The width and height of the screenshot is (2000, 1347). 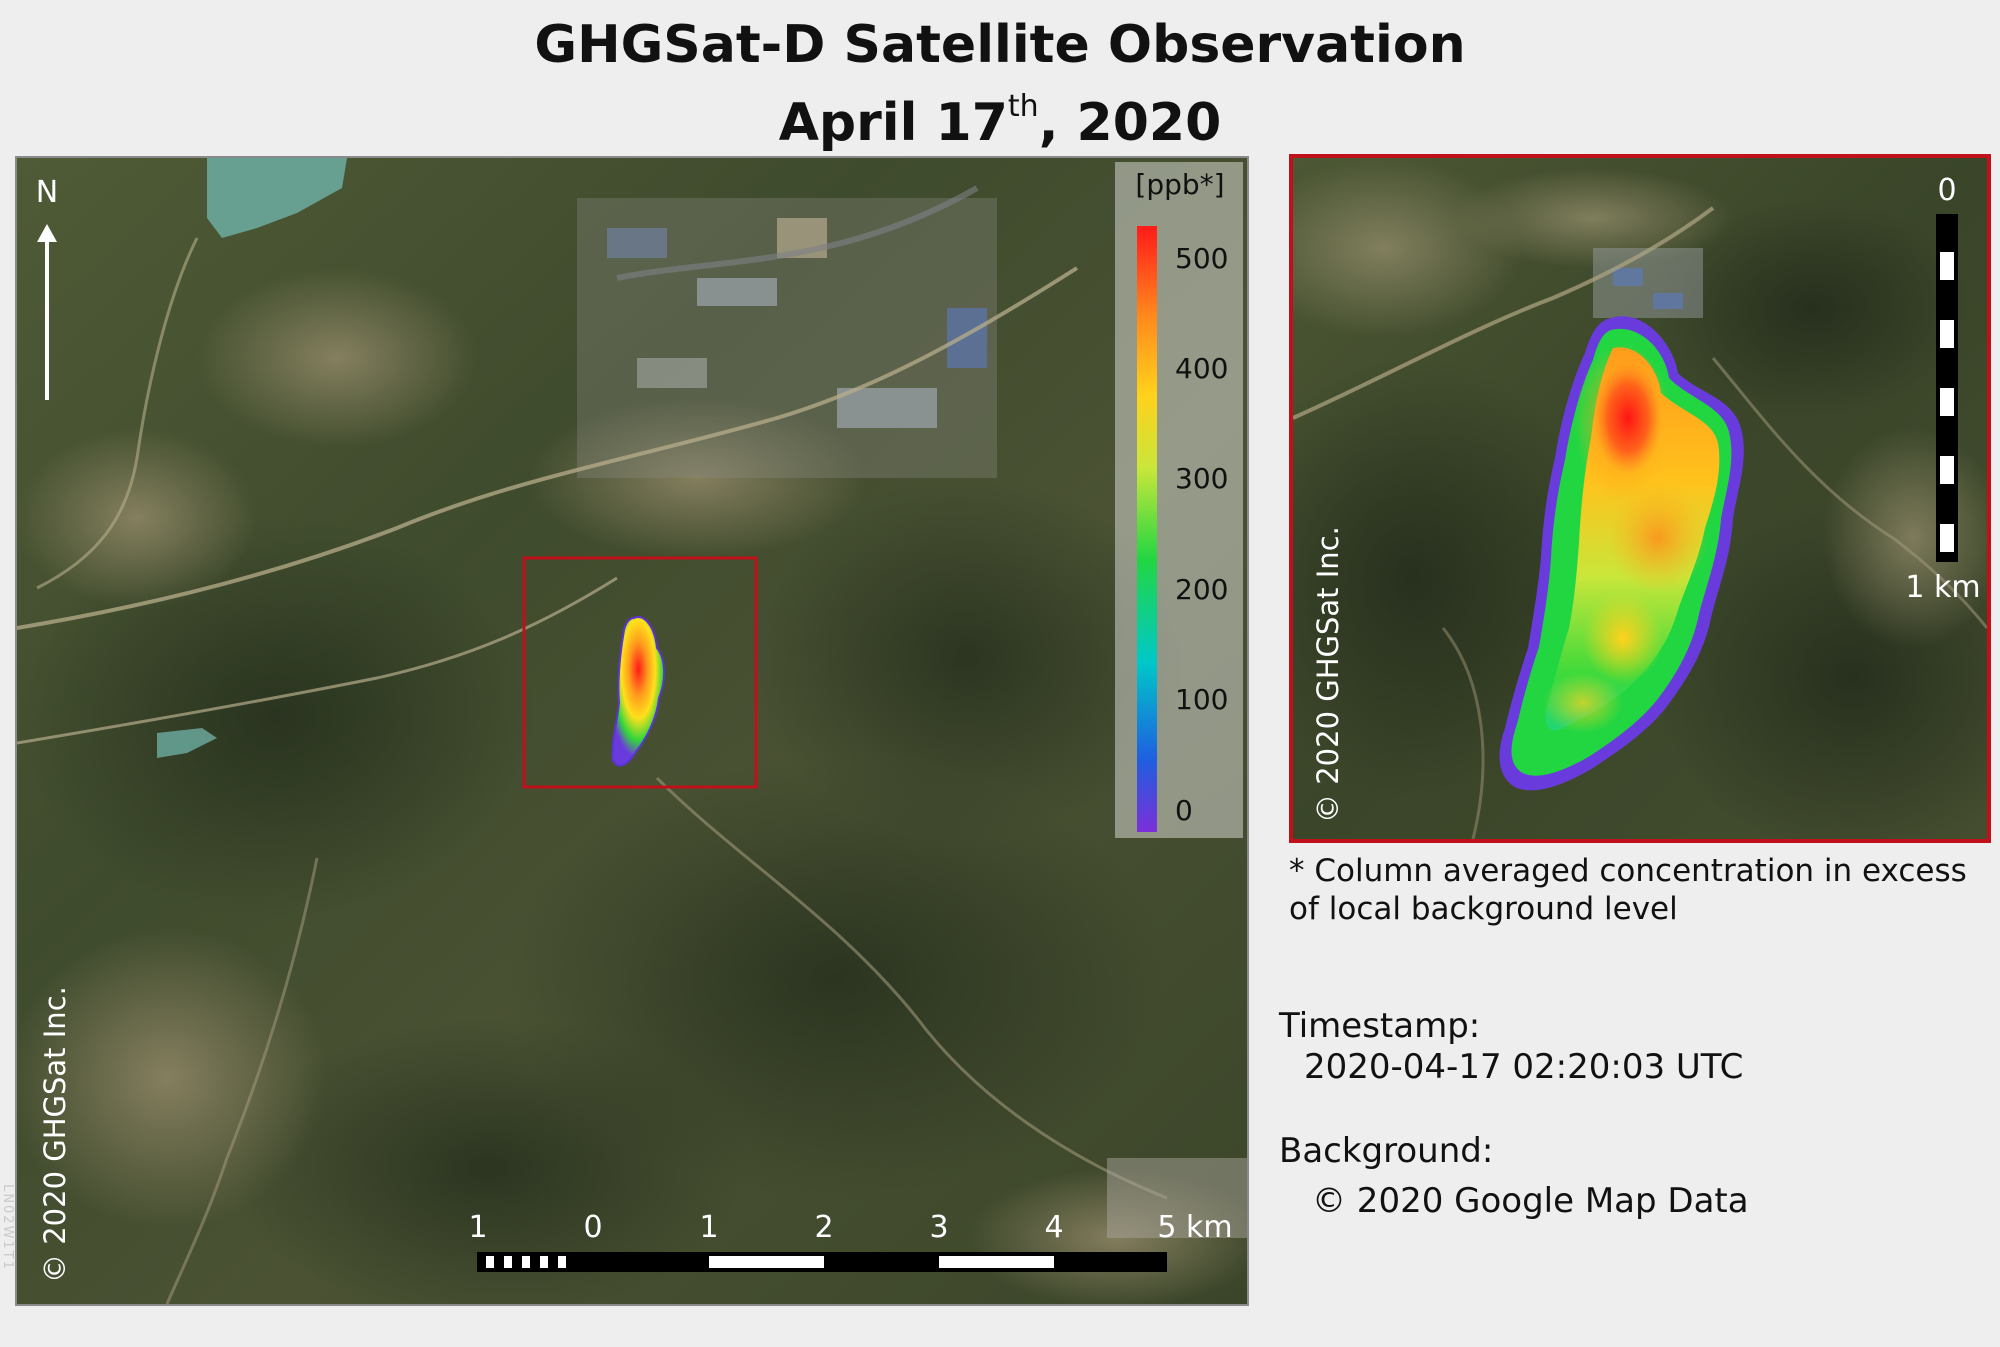 I want to click on plume-highlight-box, so click(x=640, y=672).